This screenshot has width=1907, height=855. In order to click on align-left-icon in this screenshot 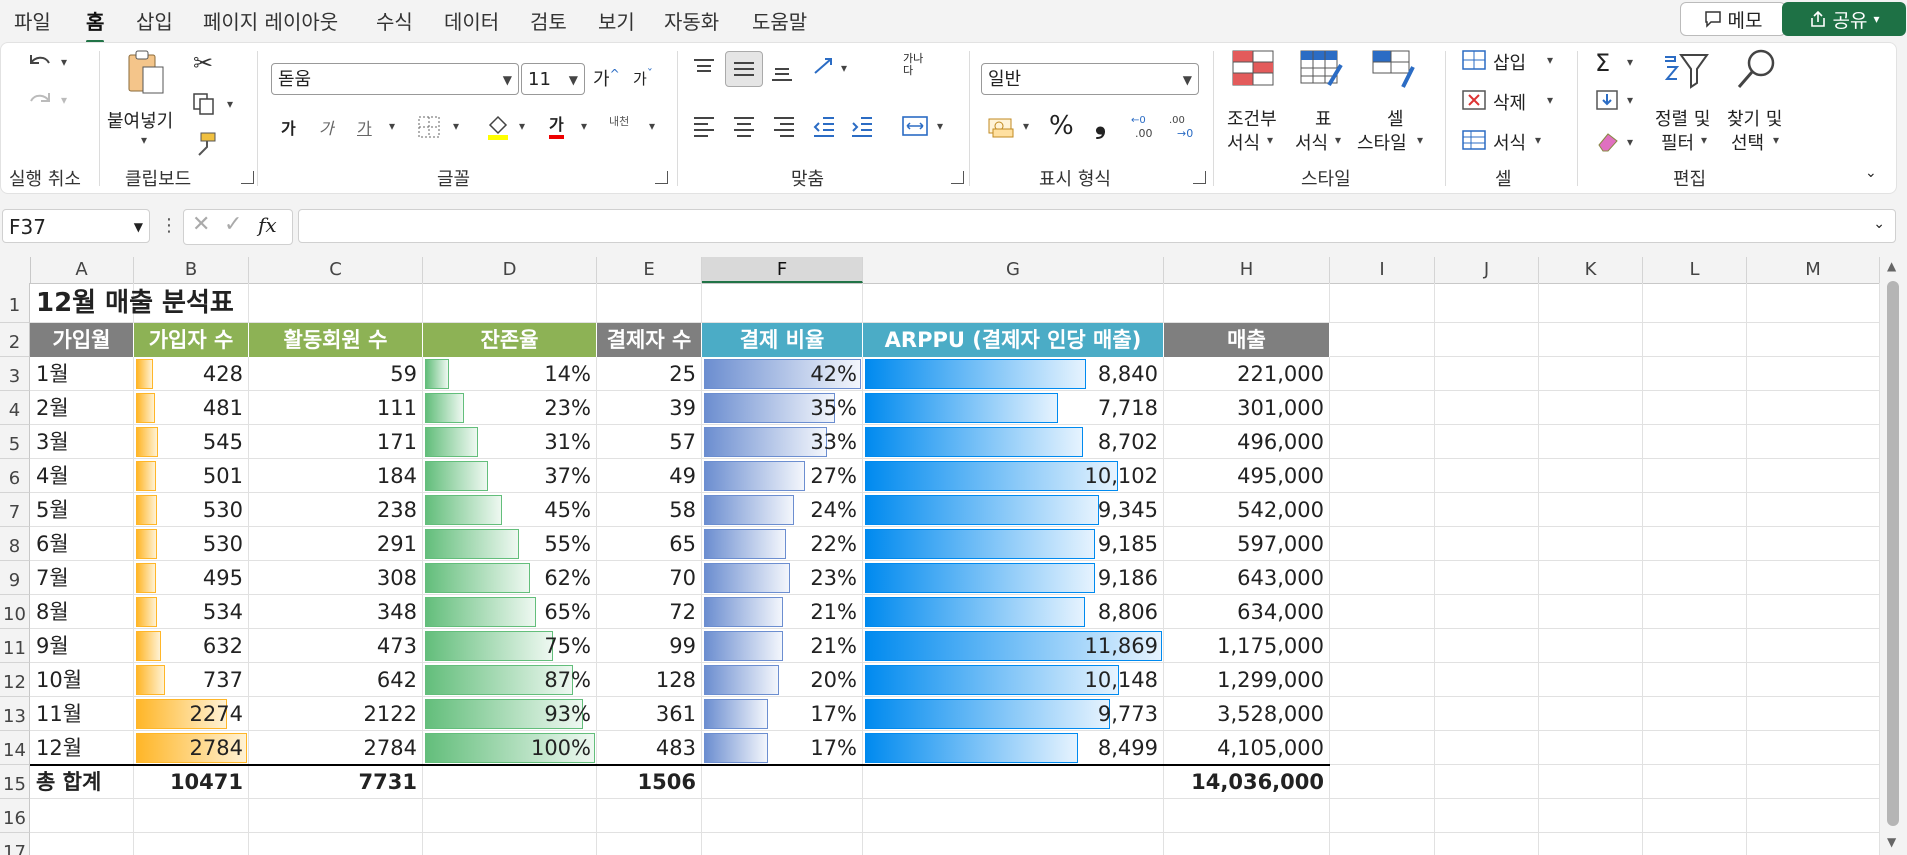, I will do `click(704, 126)`.